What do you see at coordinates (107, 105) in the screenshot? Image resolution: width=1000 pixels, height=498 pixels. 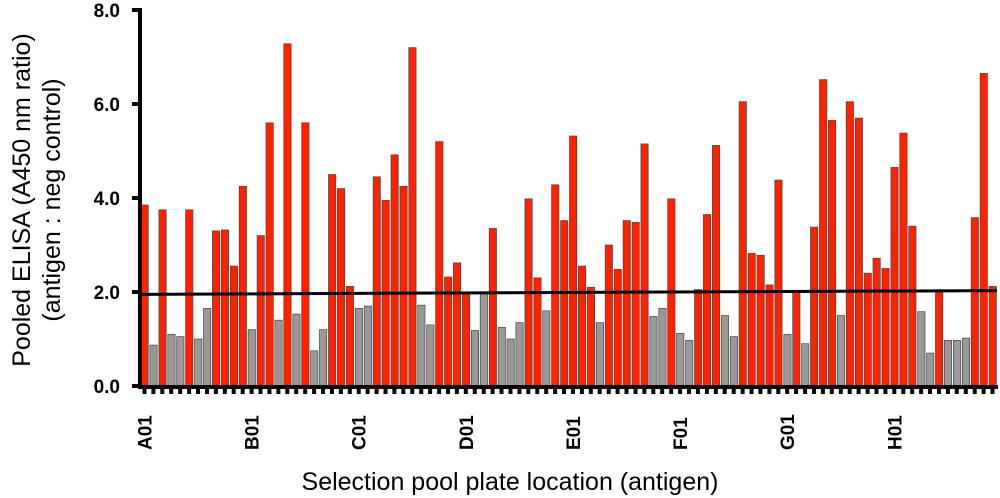 I see `y-tick-label: 6.0` at bounding box center [107, 105].